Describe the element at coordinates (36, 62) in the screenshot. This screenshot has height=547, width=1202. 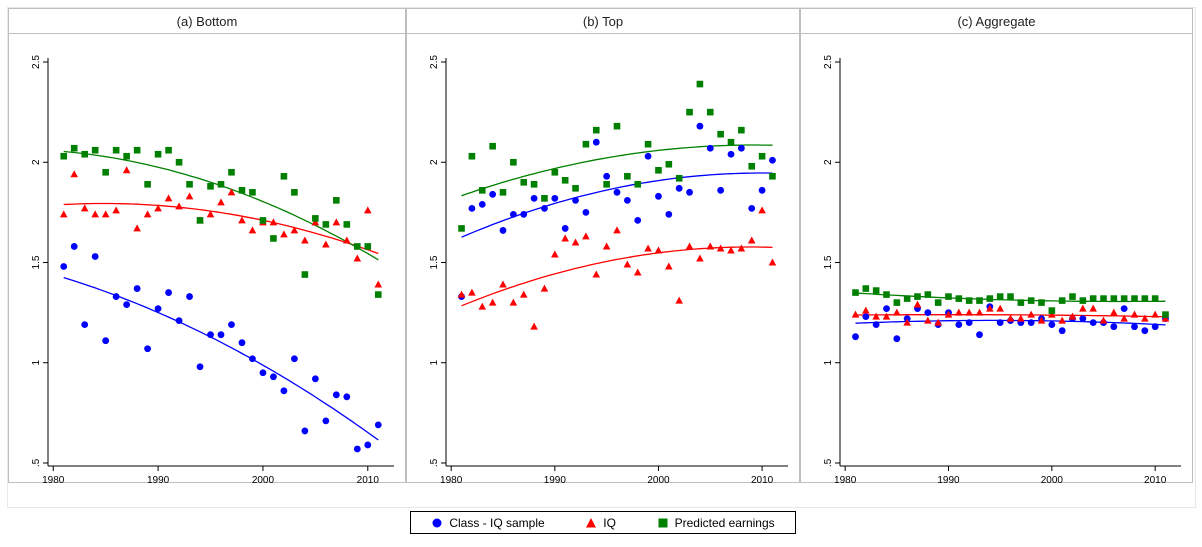
I see `y-tick-label: 2.5` at that location.